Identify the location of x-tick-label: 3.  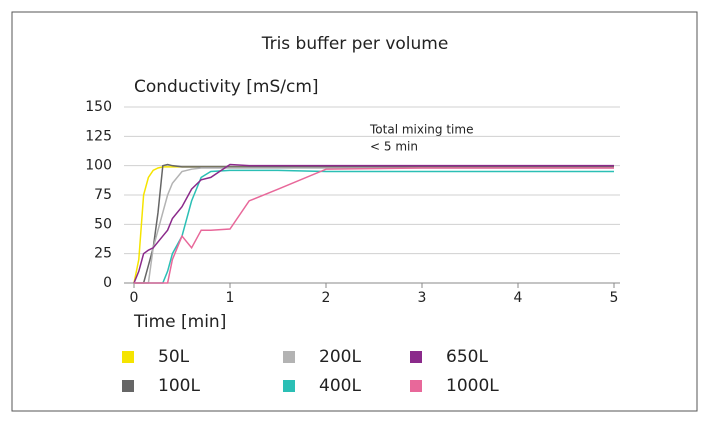
(422, 298).